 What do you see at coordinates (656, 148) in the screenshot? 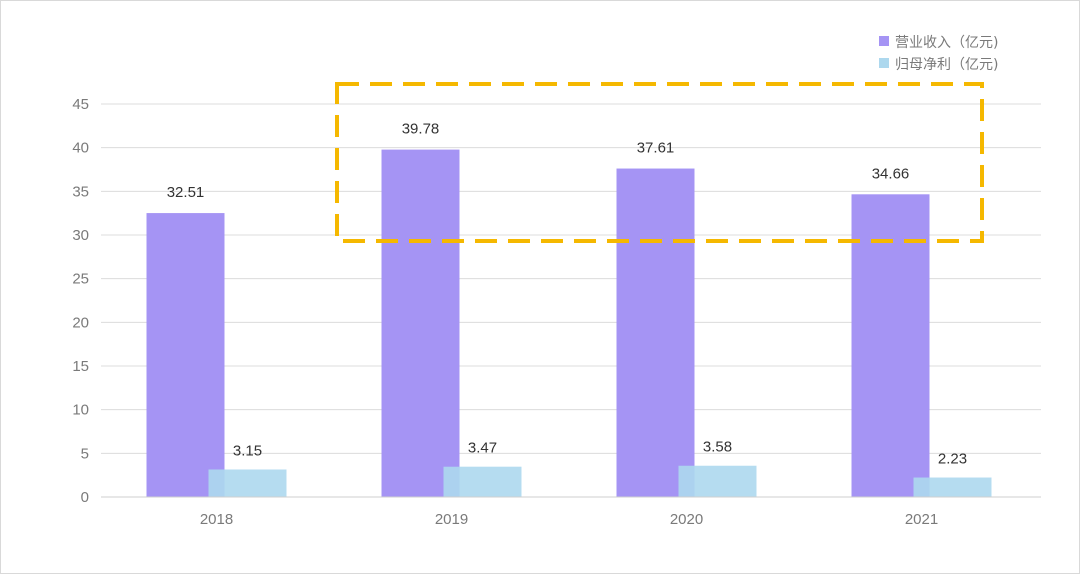
I see `data-label-revenue: 37.61` at bounding box center [656, 148].